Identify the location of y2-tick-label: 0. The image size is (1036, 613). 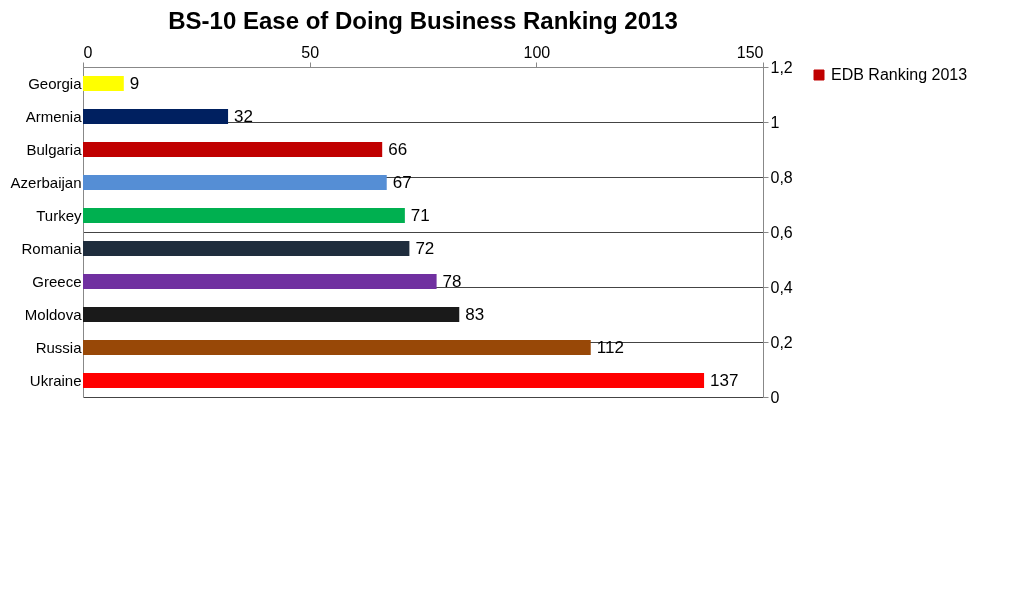
(775, 397).